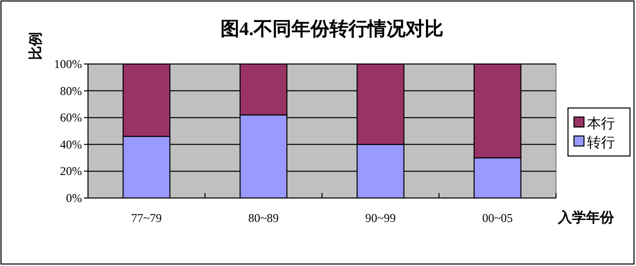  What do you see at coordinates (601, 124) in the screenshot?
I see `legend-label: 本行` at bounding box center [601, 124].